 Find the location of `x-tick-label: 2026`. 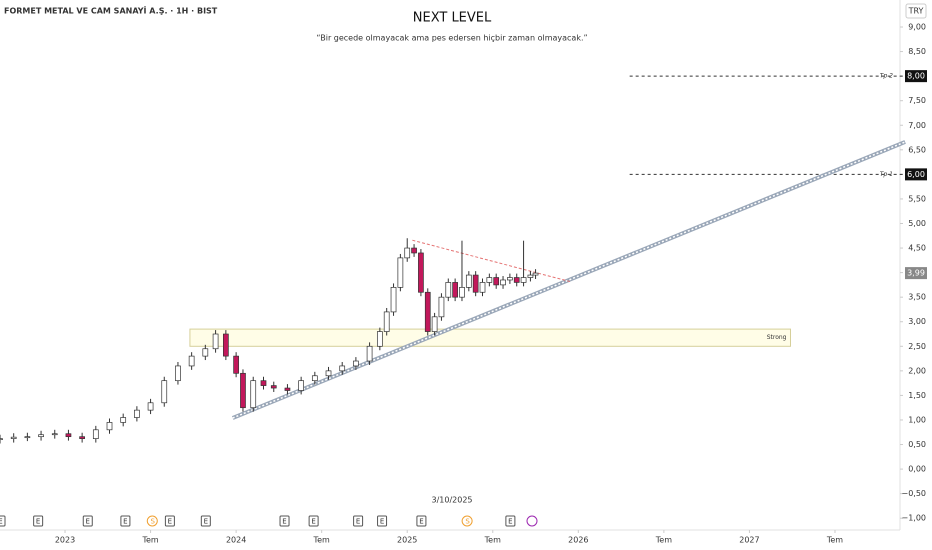

x-tick-label: 2026 is located at coordinates (578, 540).